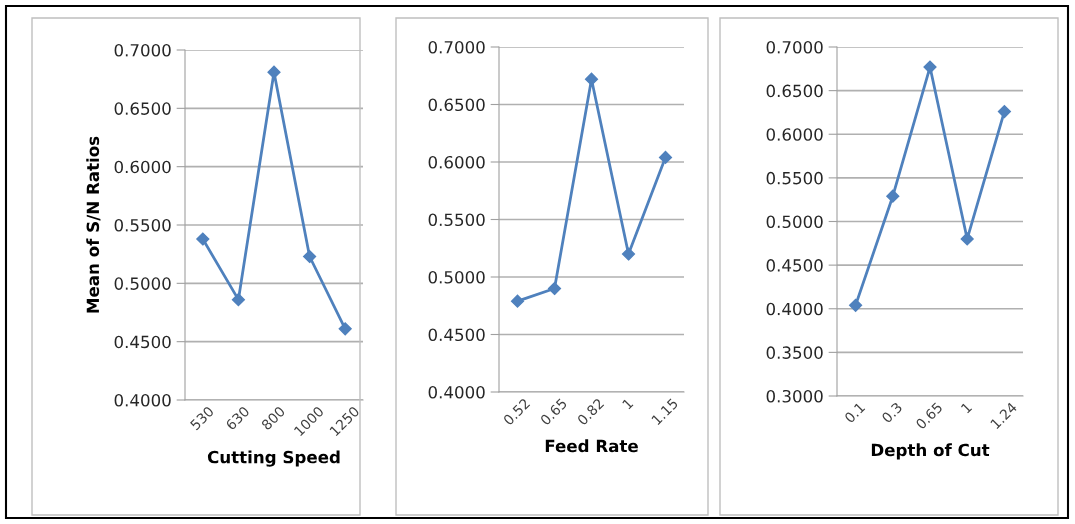  I want to click on x-tick-label: 530, so click(202, 418).